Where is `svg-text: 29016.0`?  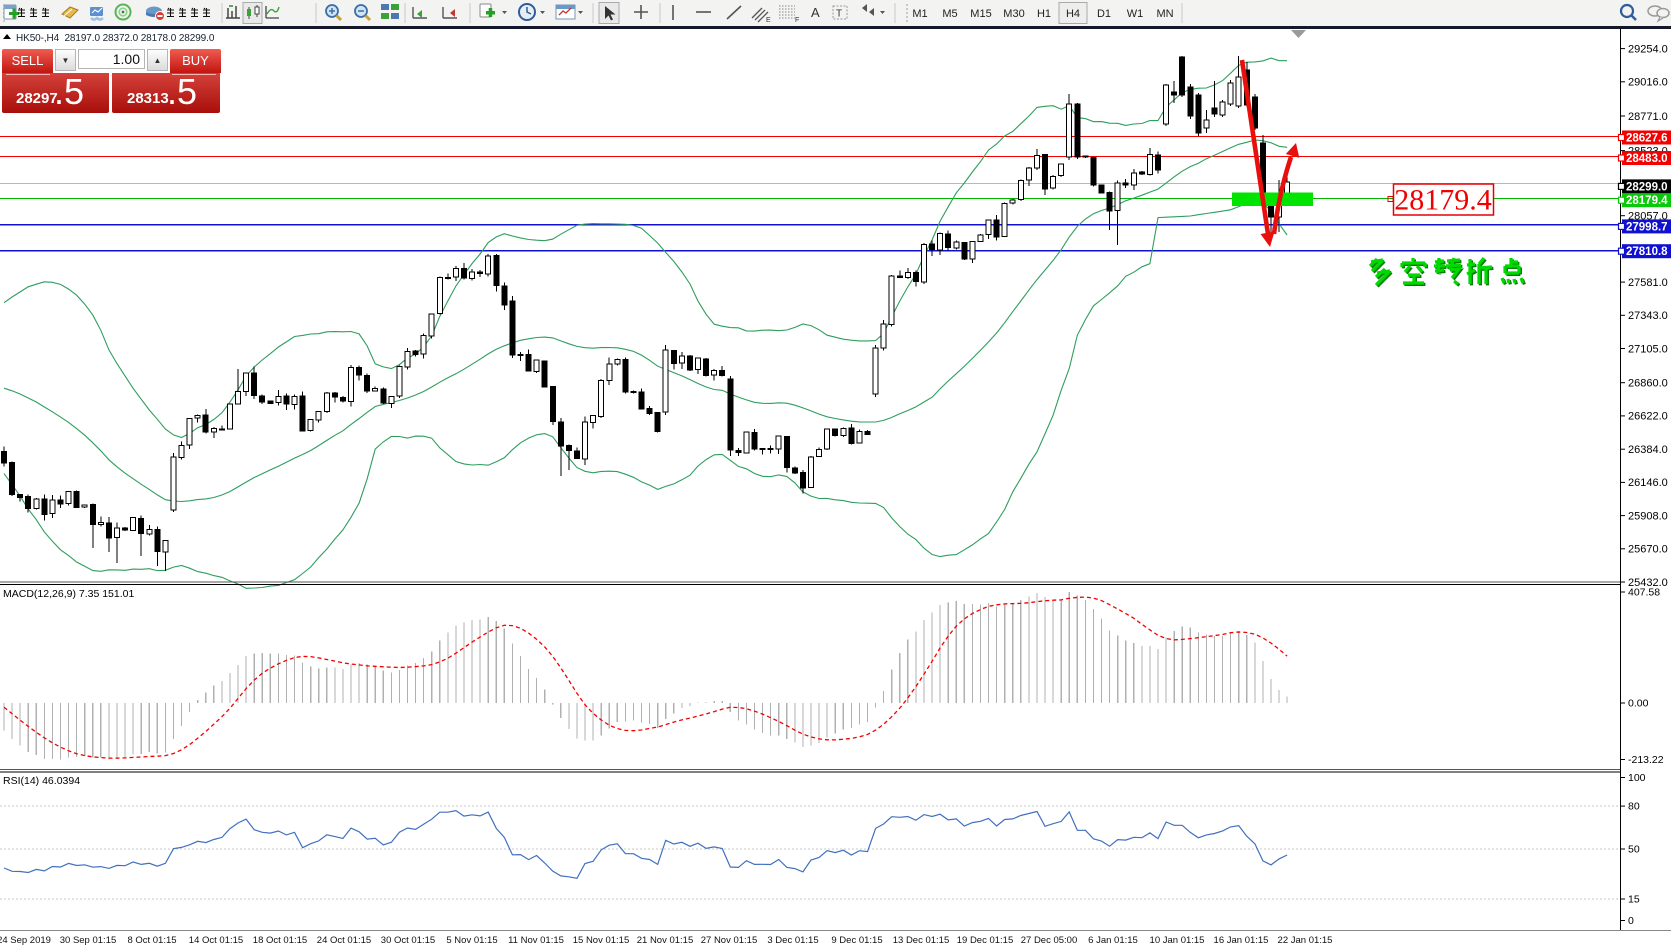
svg-text: 29016.0 is located at coordinates (1648, 83).